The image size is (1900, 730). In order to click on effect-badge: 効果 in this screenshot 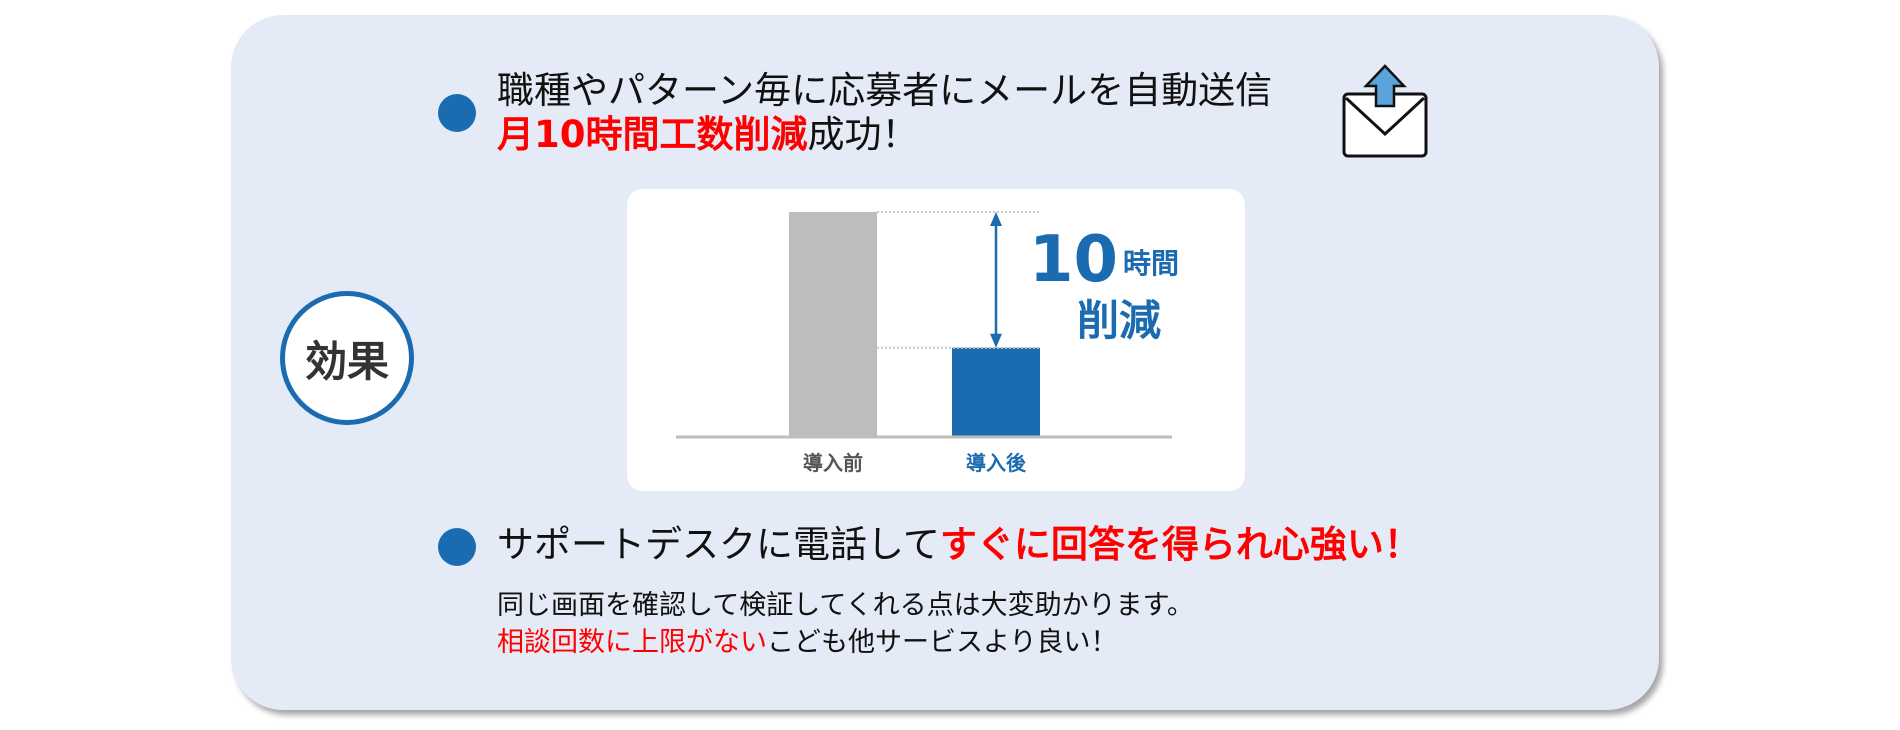, I will do `click(347, 358)`.